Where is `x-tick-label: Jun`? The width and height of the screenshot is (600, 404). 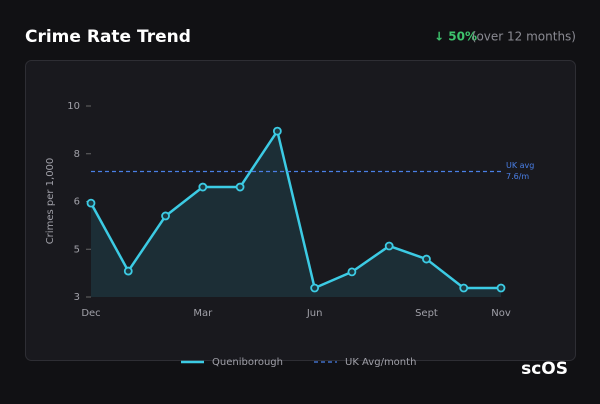 x-tick-label: Jun is located at coordinates (314, 313).